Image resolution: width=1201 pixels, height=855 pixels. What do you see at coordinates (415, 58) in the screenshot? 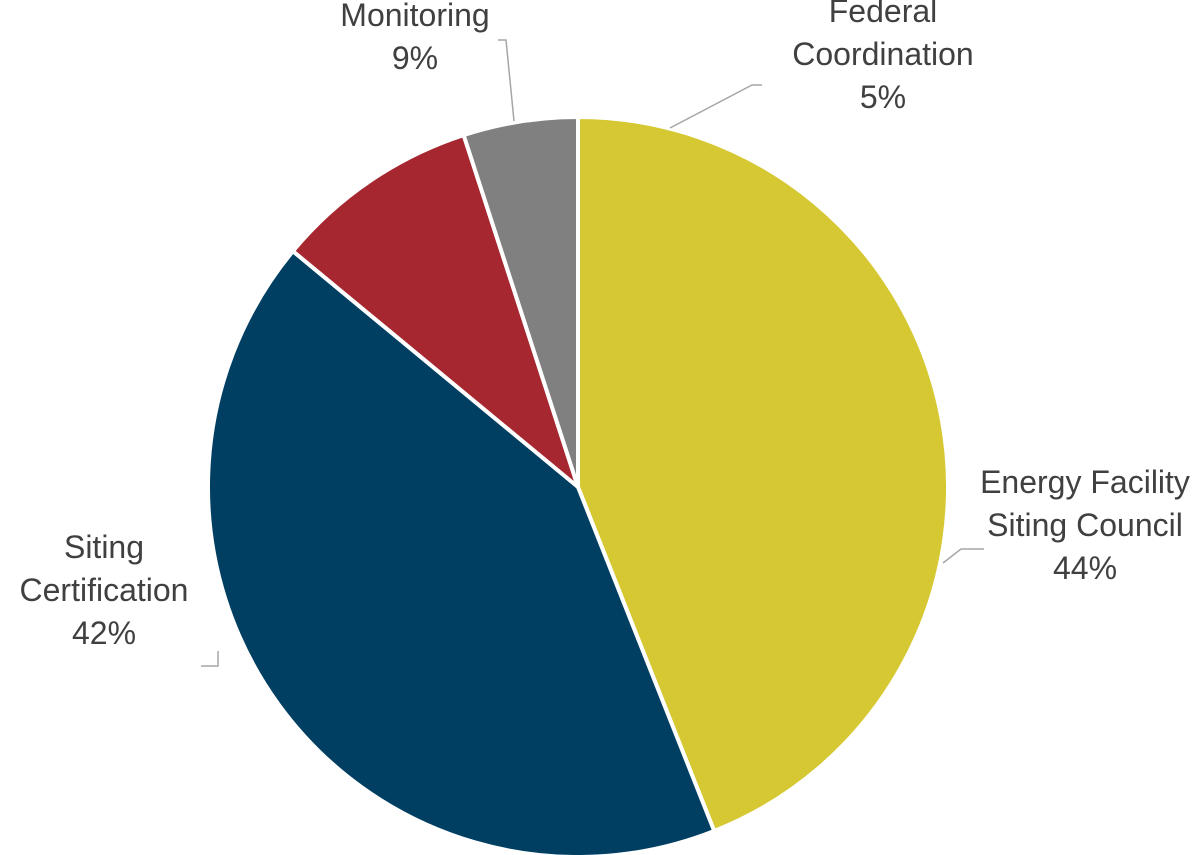
I see `slice-percent-label: 9%` at bounding box center [415, 58].